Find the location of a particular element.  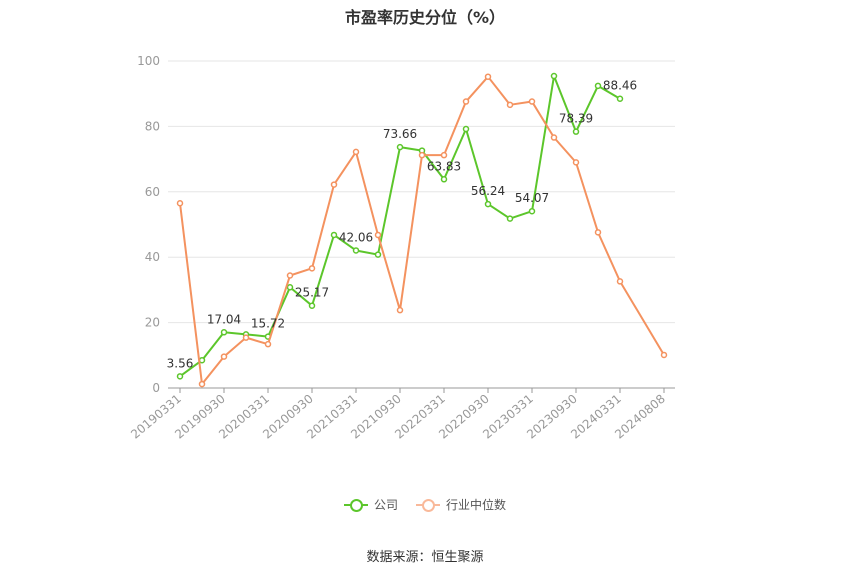

data-label: 63.83 is located at coordinates (444, 166).